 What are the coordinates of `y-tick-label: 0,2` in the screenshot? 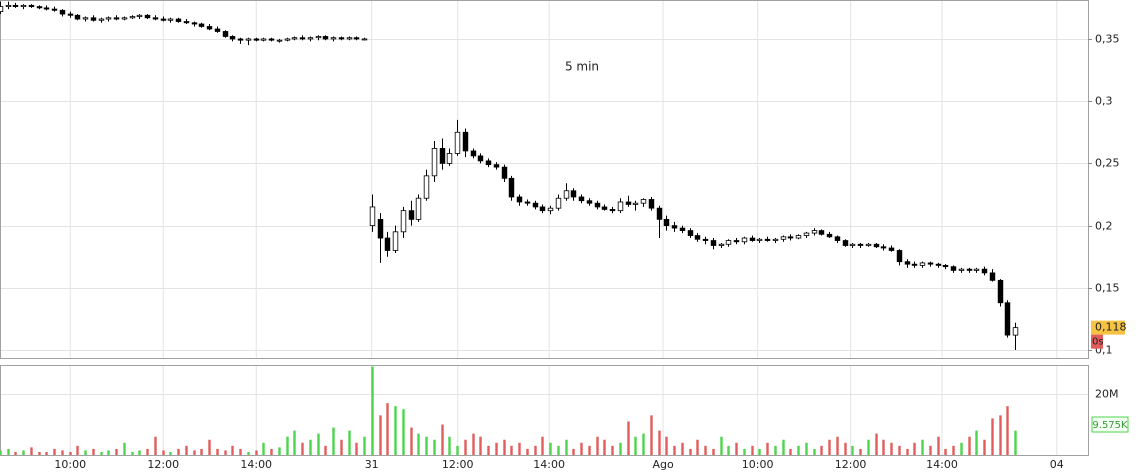 It's located at (1104, 226).